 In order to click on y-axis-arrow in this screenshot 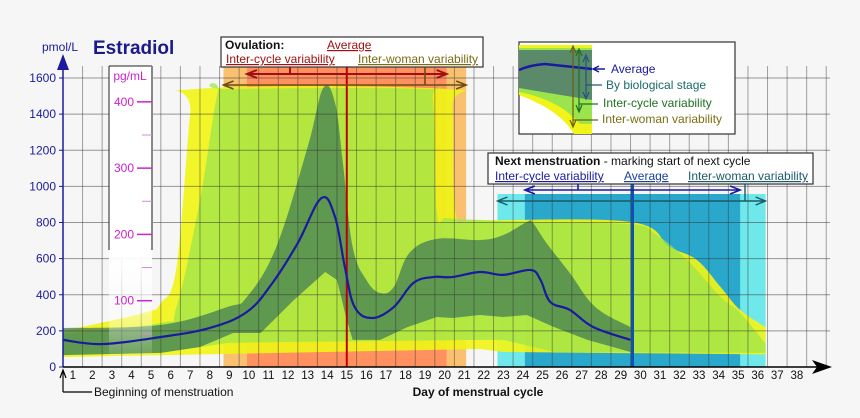, I will do `click(63, 62)`.